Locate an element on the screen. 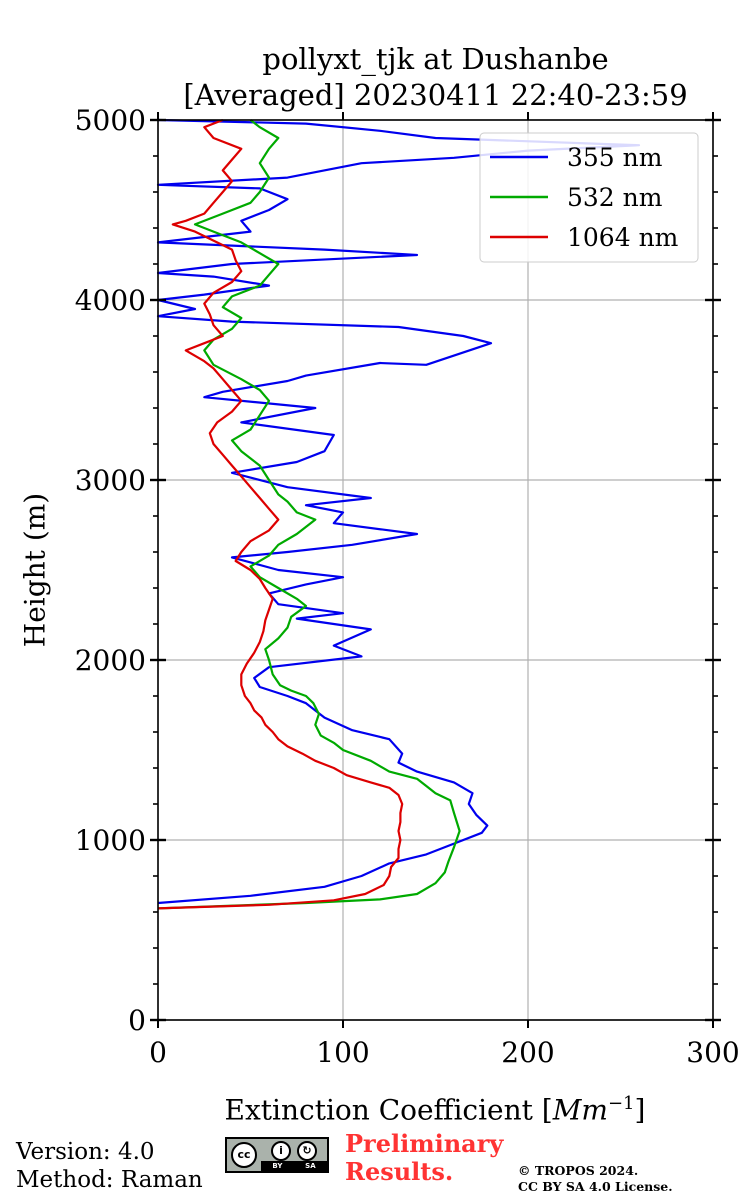 The width and height of the screenshot is (750, 1200). y-tick-label-1: 1000 is located at coordinates (110, 840).